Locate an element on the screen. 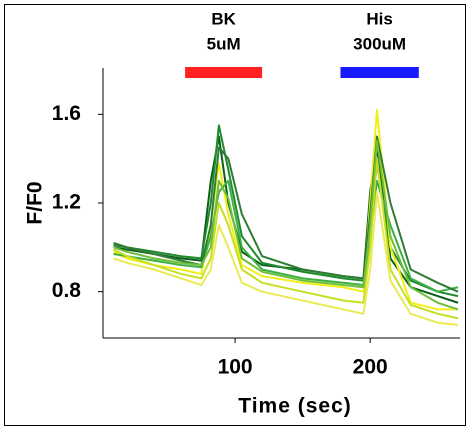  stimulus-label: BK is located at coordinates (223, 18).